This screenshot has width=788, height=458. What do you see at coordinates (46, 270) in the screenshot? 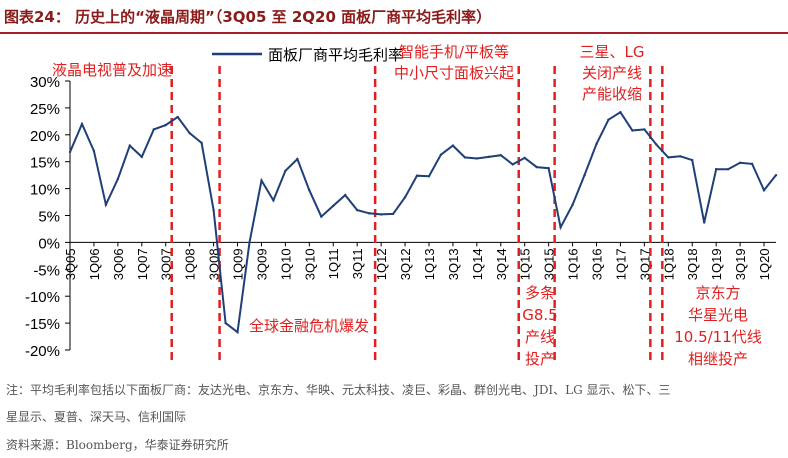
I see `y-tick-label: -5%` at bounding box center [46, 270].